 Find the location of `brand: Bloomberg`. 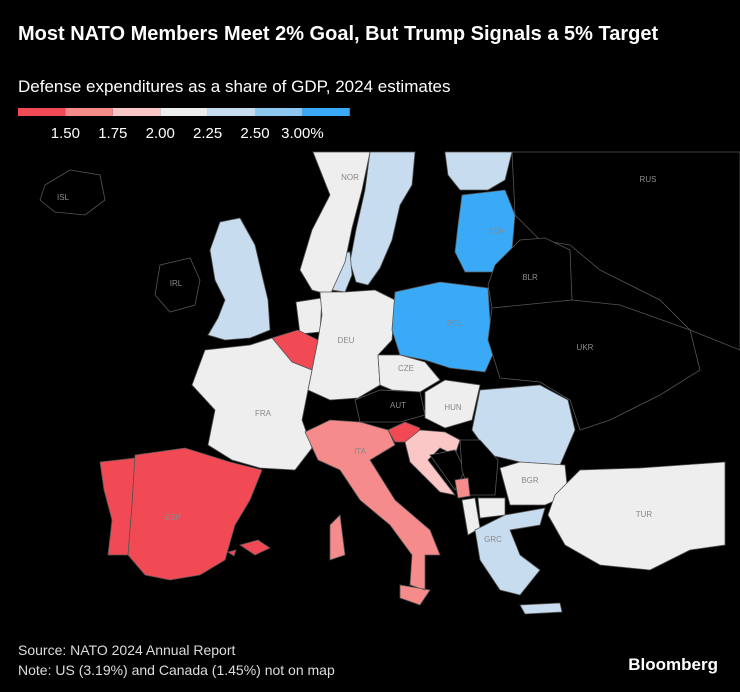

brand: Bloomberg is located at coordinates (673, 664).